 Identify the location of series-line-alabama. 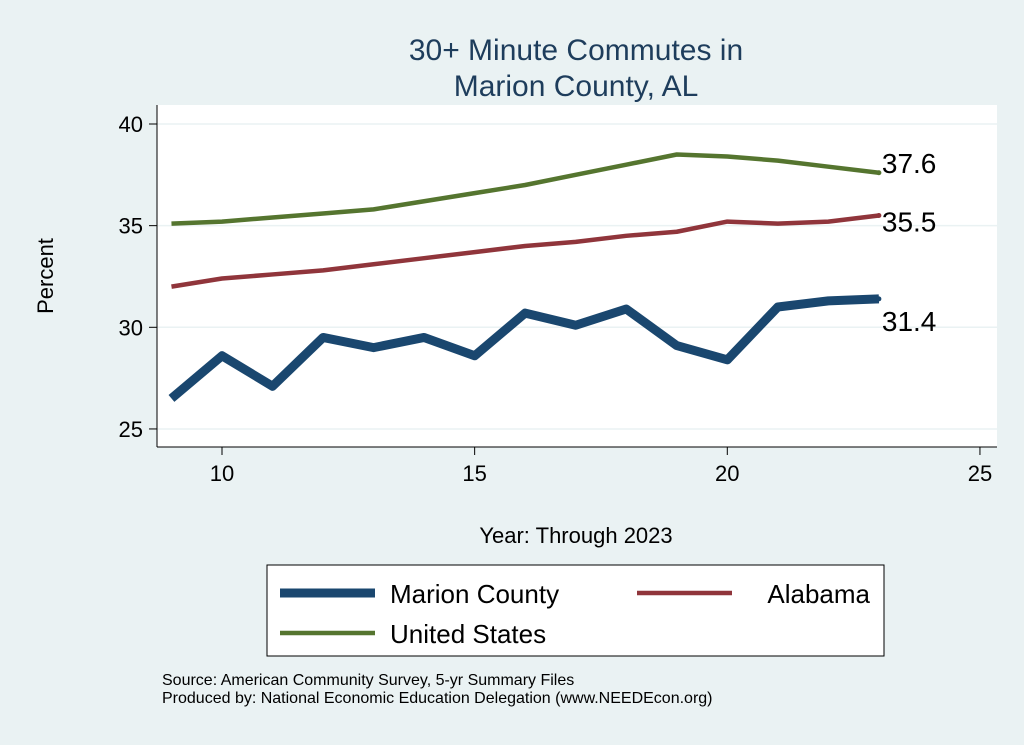
(525, 251).